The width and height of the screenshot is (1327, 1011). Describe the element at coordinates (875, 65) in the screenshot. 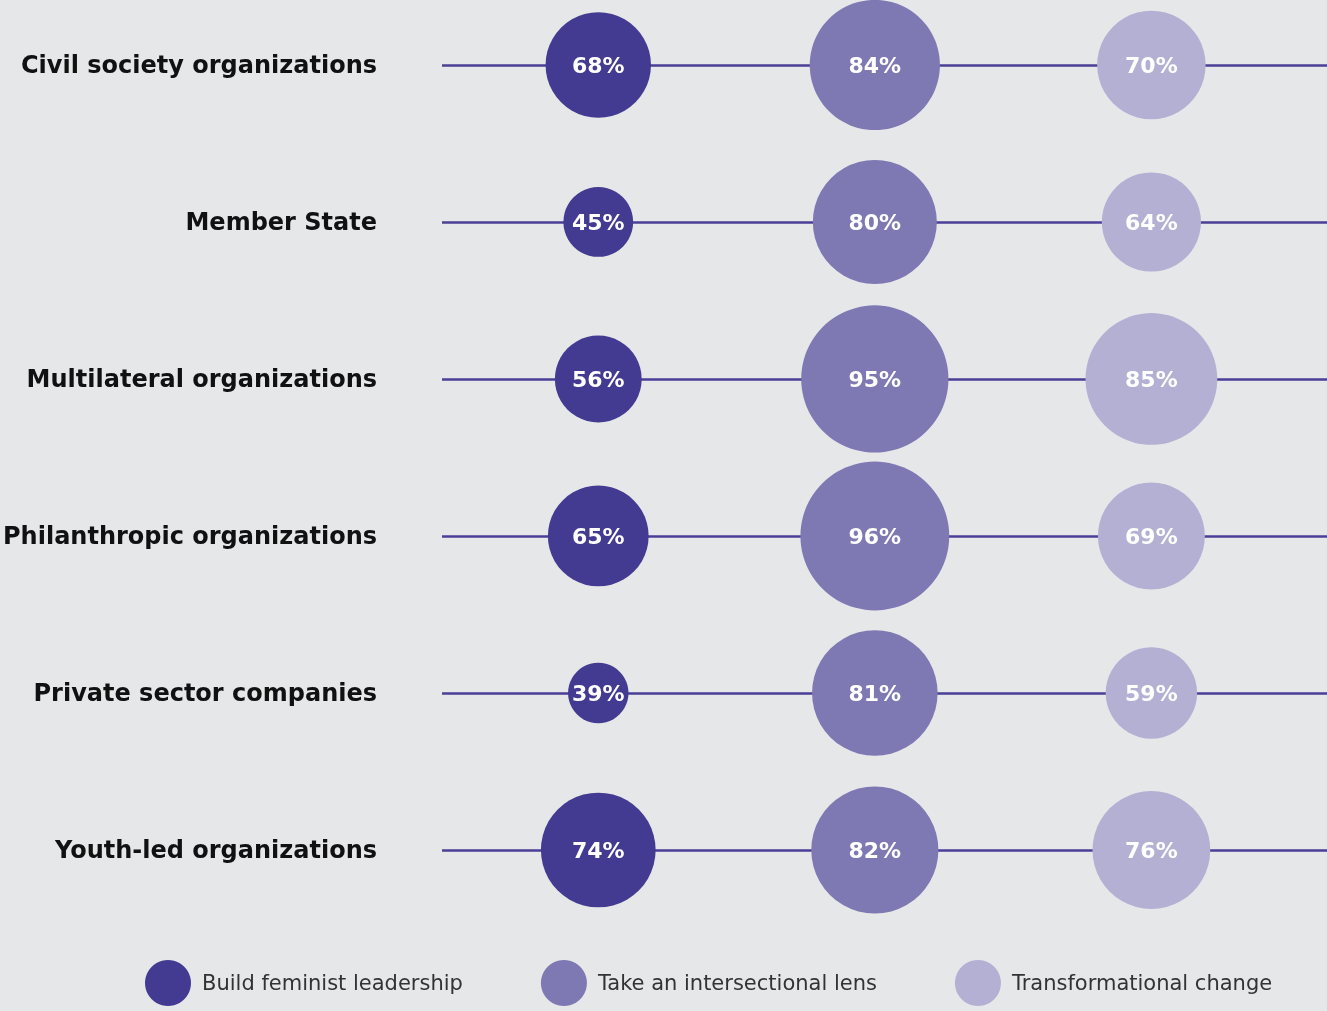

I see `data-label: 84%` at that location.